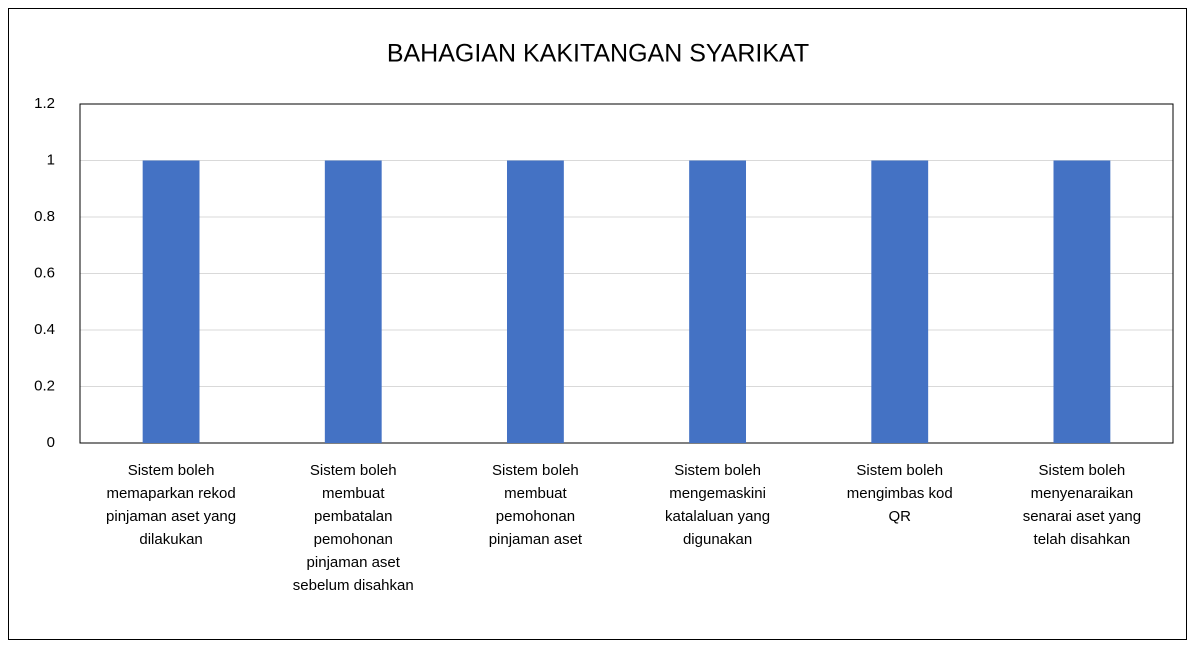 This screenshot has height=648, width=1195. What do you see at coordinates (44, 272) in the screenshot?
I see `y-tick-label: 0.6` at bounding box center [44, 272].